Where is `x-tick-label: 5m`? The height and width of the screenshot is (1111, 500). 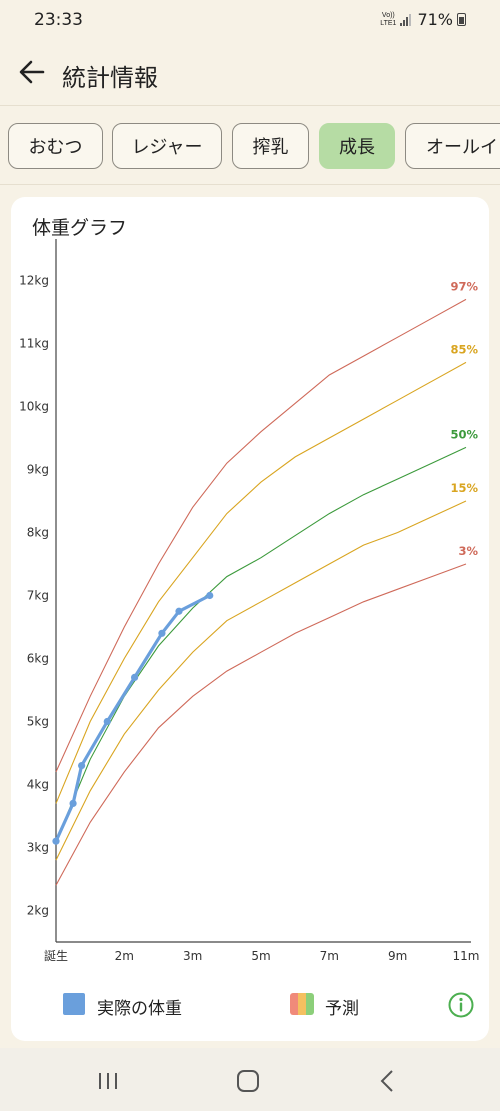 x-tick-label: 5m is located at coordinates (260, 956).